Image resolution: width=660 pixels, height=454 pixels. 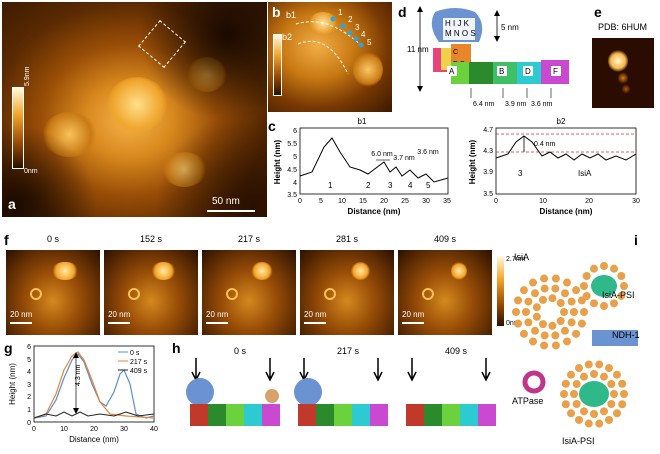 I want to click on block-f: F, so click(x=555, y=71).